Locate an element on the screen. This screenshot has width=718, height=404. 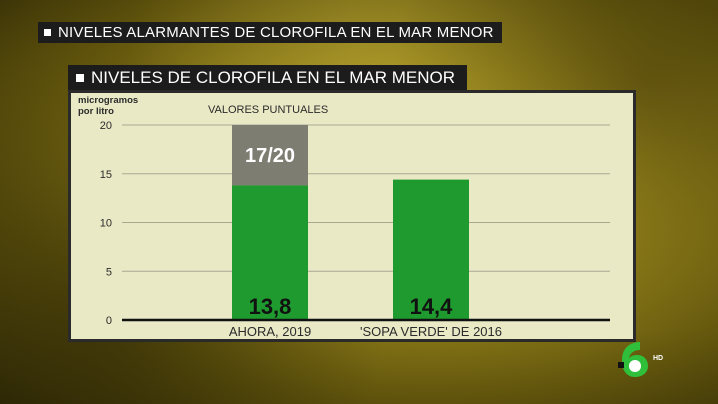
y-tick-label: 20 is located at coordinates (106, 126).